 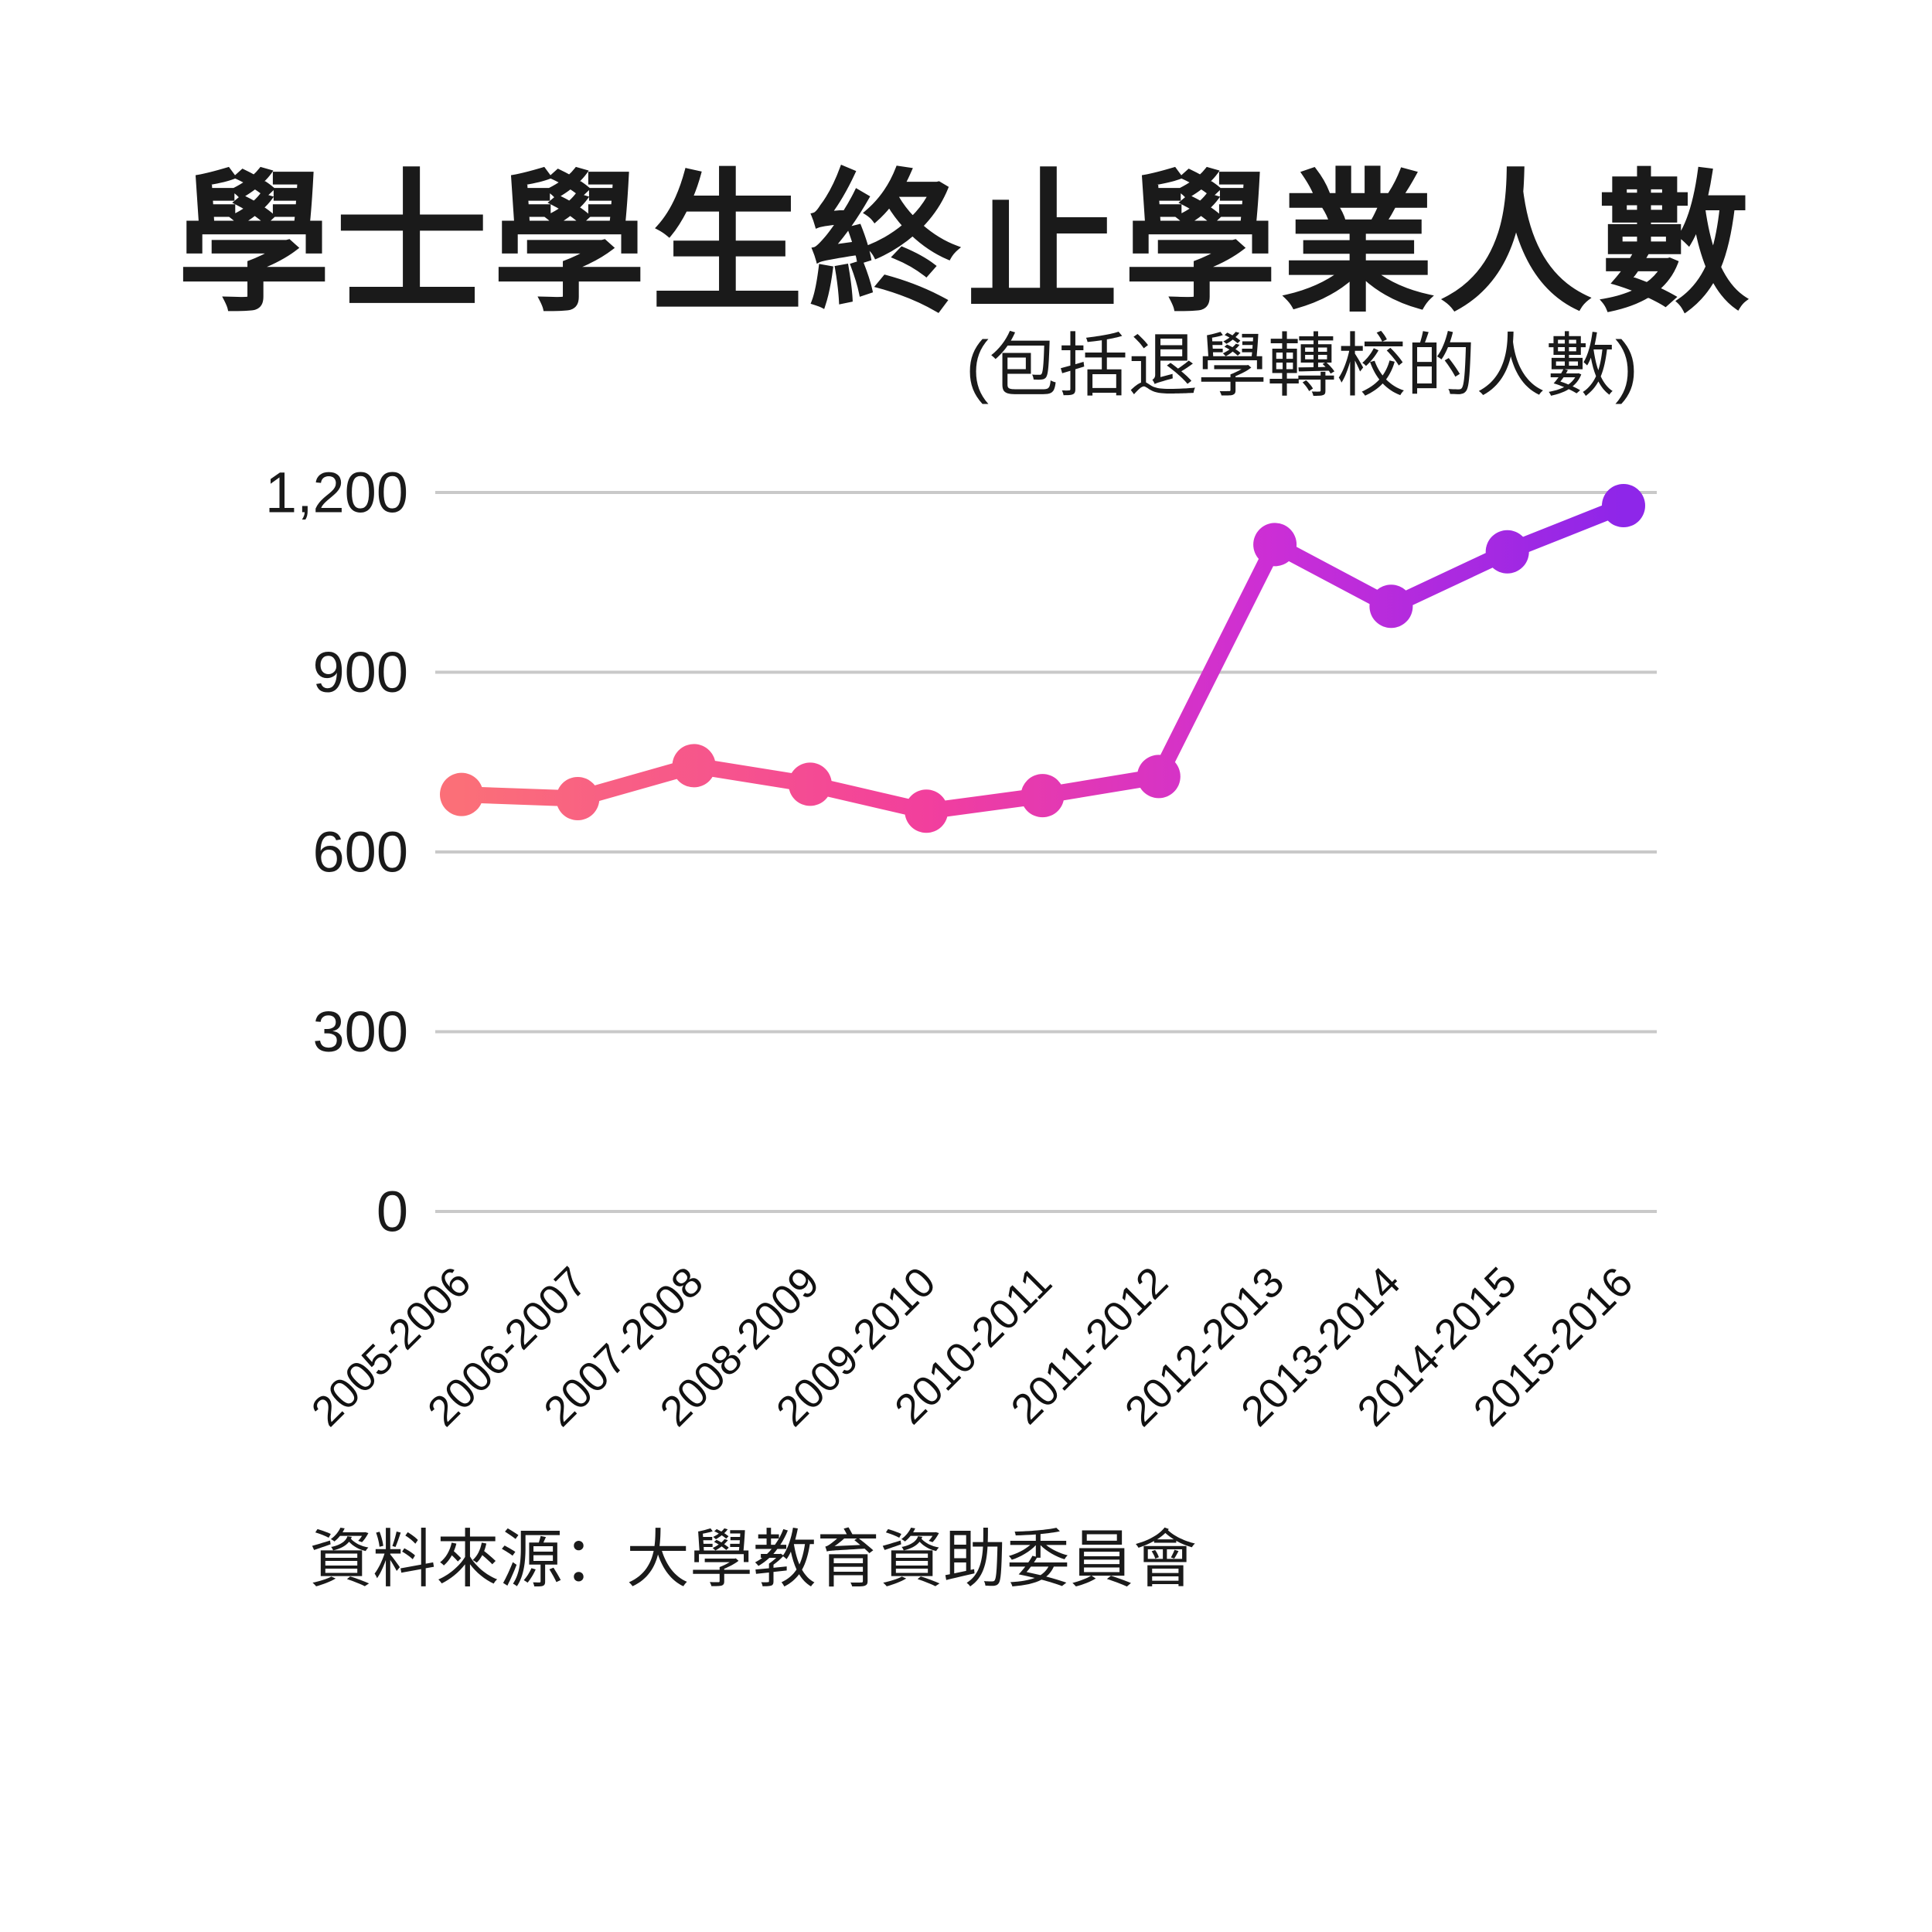 What do you see at coordinates (1042, 658) in the screenshot?
I see `trend-line` at bounding box center [1042, 658].